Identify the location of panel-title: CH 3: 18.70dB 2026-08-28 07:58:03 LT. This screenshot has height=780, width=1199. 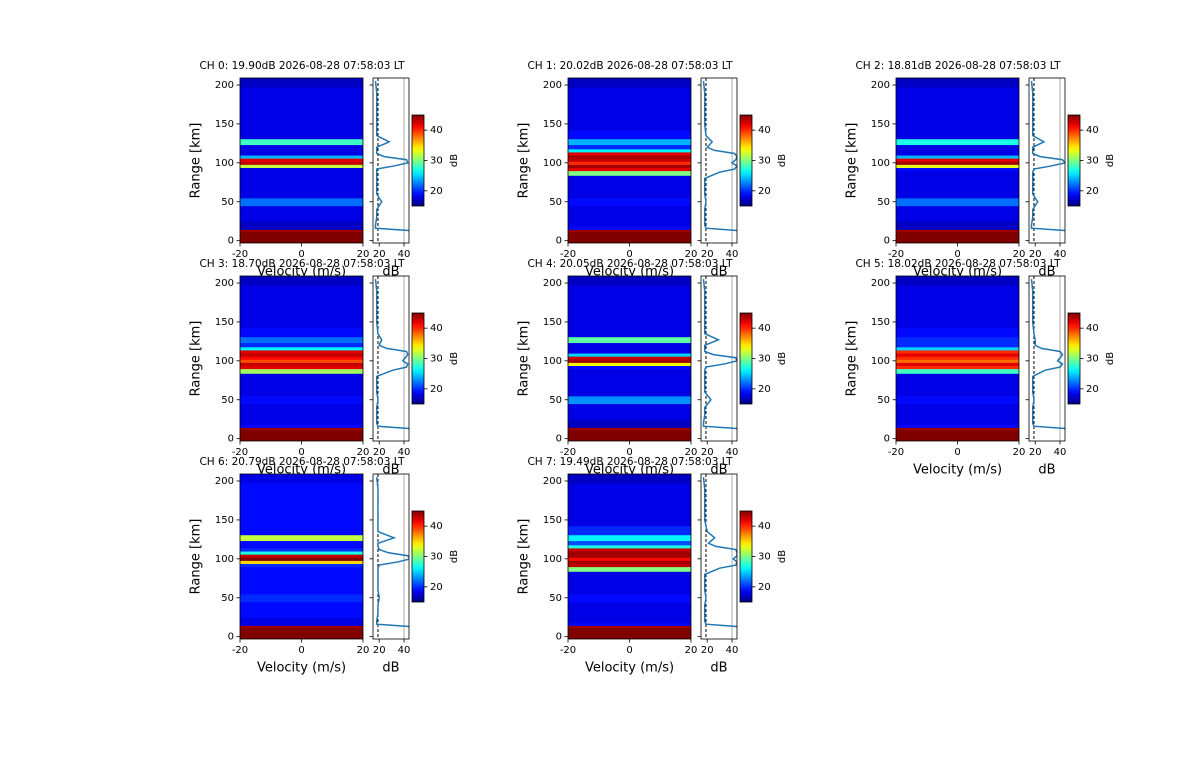
(302, 264).